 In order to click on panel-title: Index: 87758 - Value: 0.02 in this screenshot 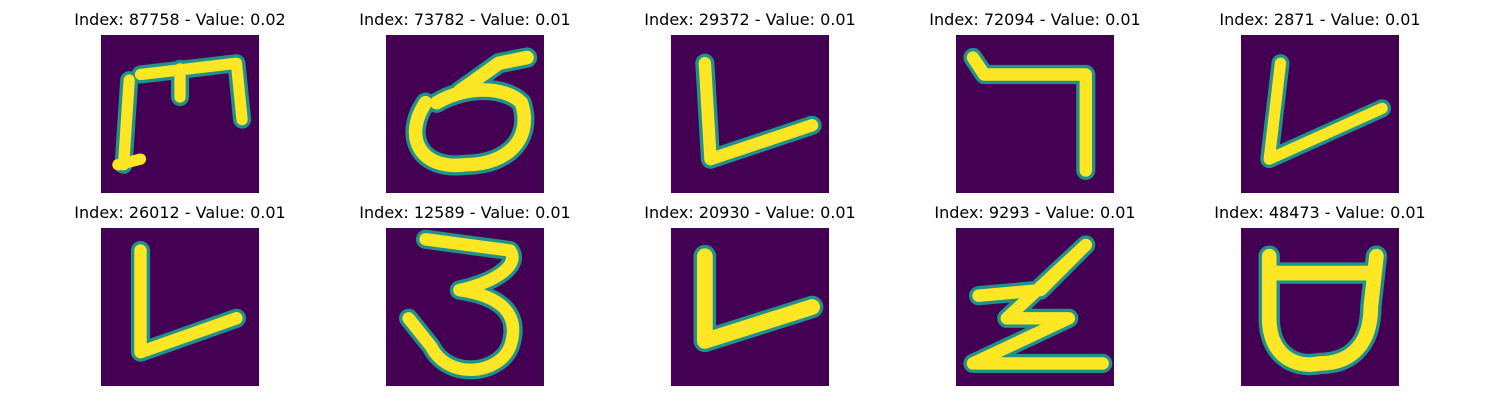, I will do `click(180, 19)`.